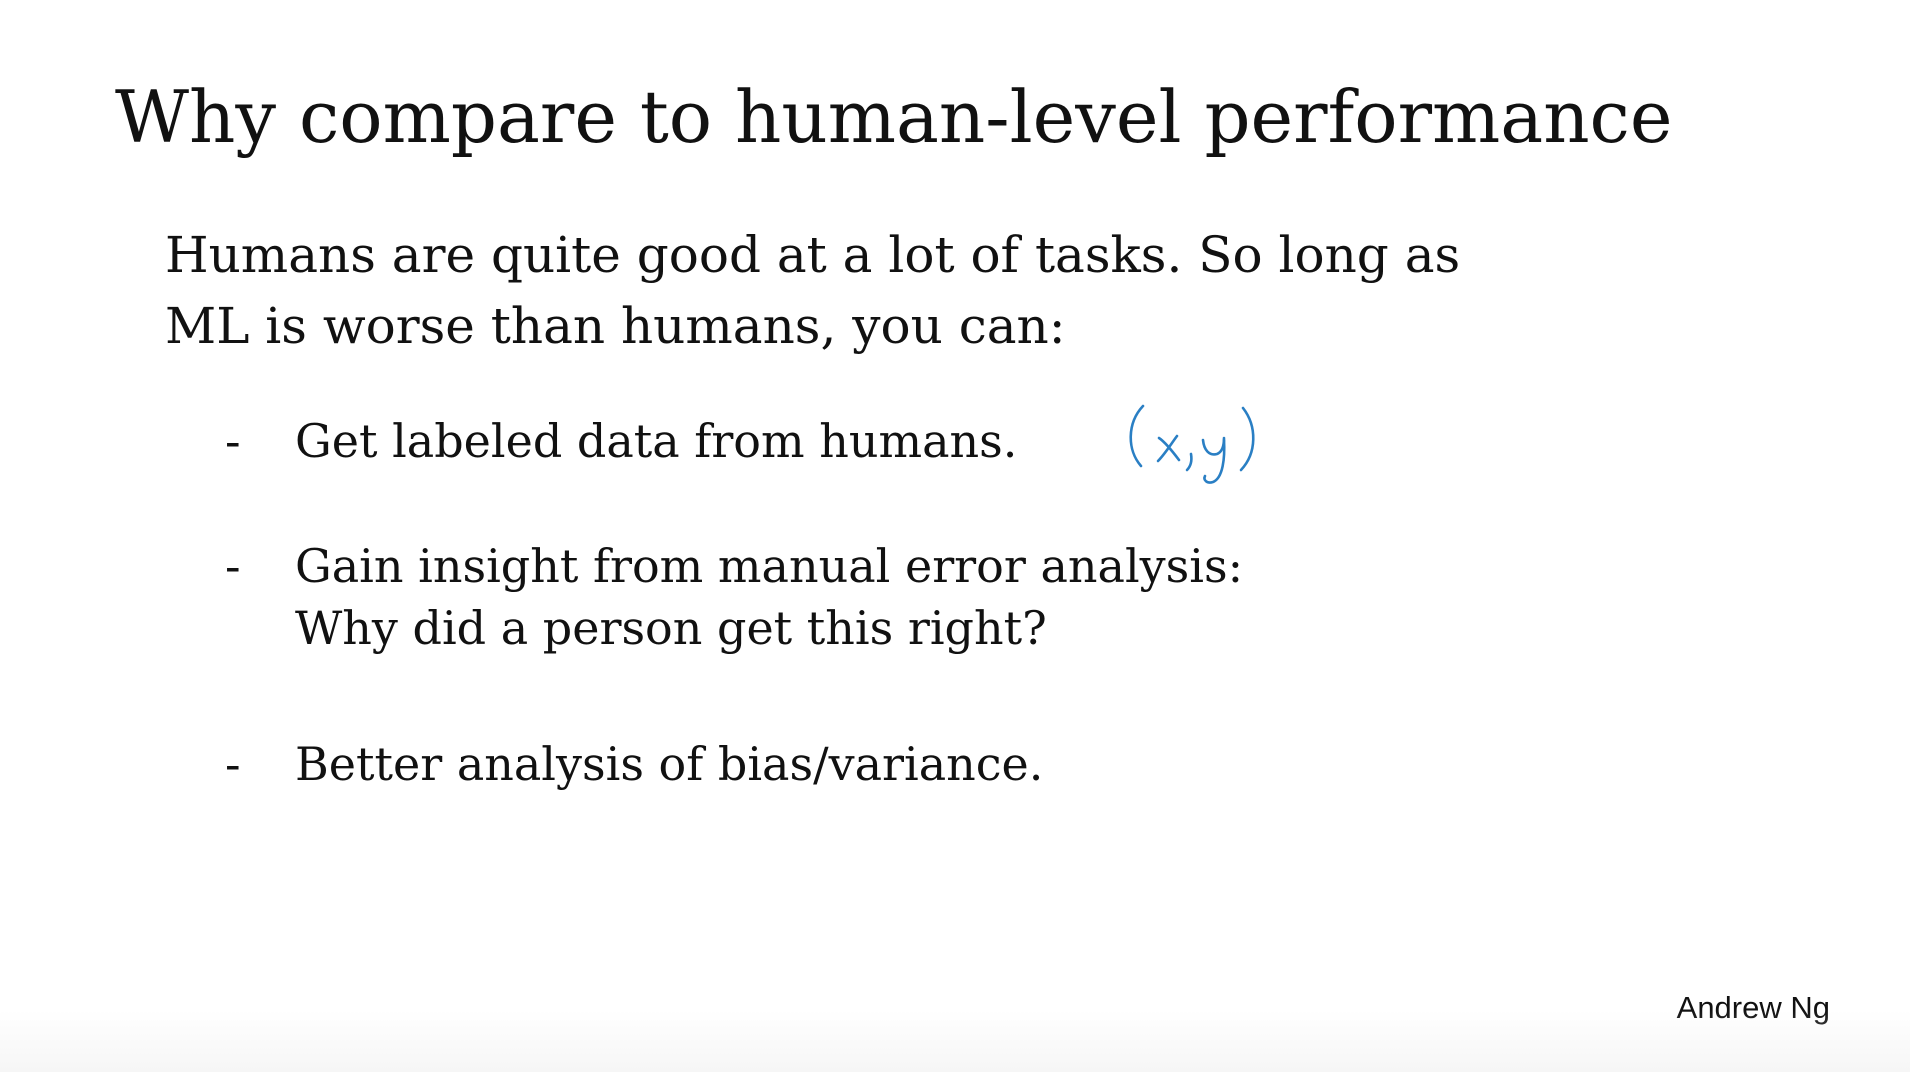 This screenshot has width=1910, height=1072. What do you see at coordinates (955, 1041) in the screenshot?
I see `bottom-fade` at bounding box center [955, 1041].